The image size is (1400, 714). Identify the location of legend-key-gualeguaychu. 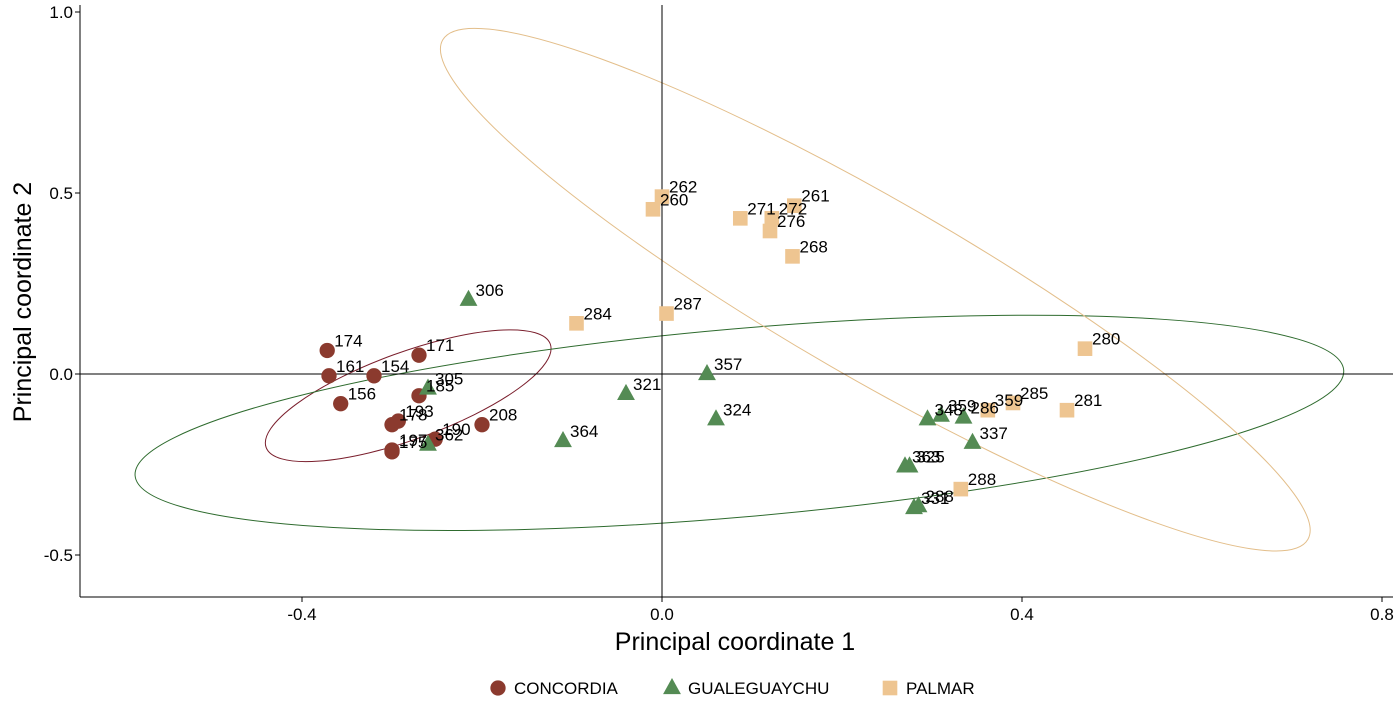
(672, 686).